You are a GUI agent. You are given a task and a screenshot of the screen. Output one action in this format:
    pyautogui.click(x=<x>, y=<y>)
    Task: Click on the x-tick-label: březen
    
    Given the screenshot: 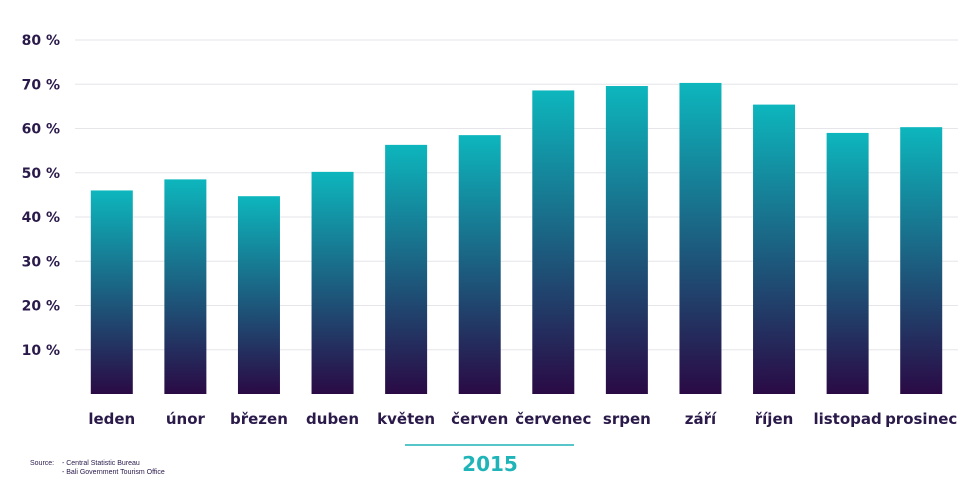 What is the action you would take?
    pyautogui.click(x=259, y=419)
    